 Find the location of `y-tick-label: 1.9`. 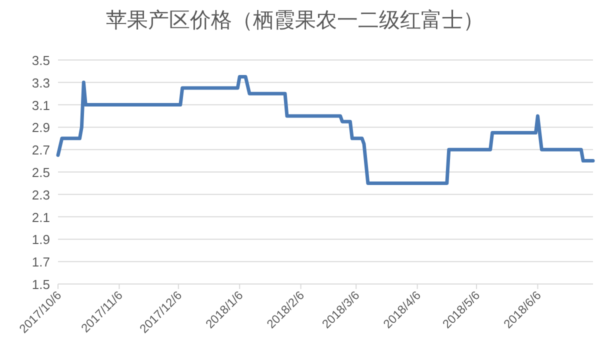

y-tick-label: 1.9 is located at coordinates (41, 240).